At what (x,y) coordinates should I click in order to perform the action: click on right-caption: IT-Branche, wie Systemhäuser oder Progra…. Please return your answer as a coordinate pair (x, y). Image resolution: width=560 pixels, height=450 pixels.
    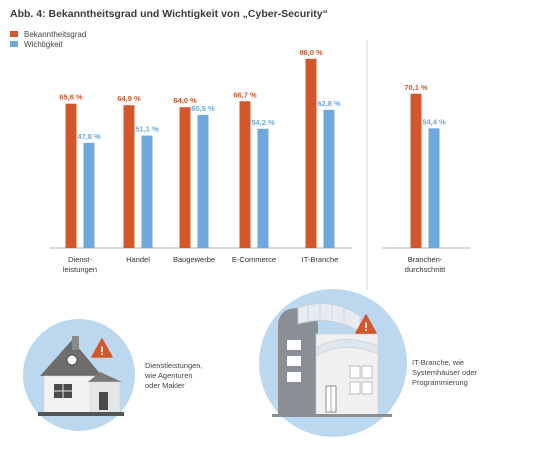
    Looking at the image, I should click on (444, 373).